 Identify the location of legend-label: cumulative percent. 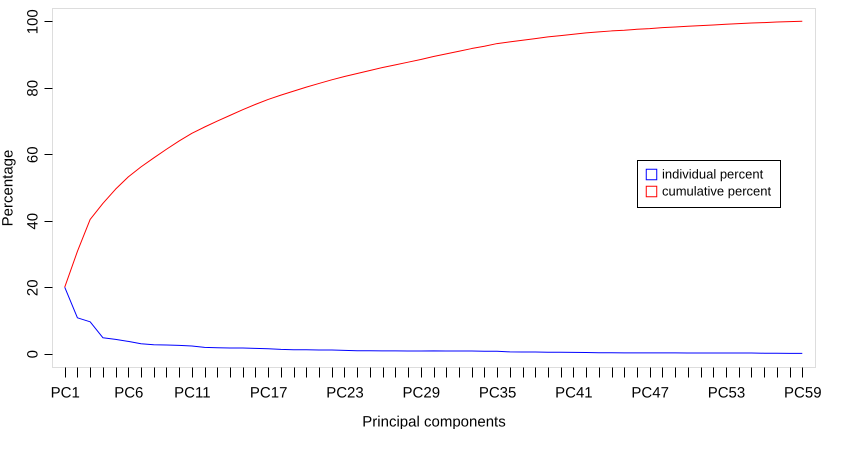
(717, 191).